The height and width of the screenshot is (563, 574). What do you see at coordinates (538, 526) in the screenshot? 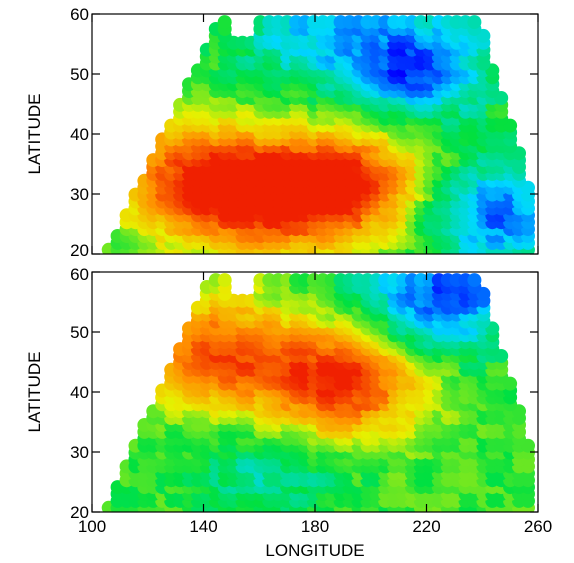
I see `bottom-x-tick-label: 260` at bounding box center [538, 526].